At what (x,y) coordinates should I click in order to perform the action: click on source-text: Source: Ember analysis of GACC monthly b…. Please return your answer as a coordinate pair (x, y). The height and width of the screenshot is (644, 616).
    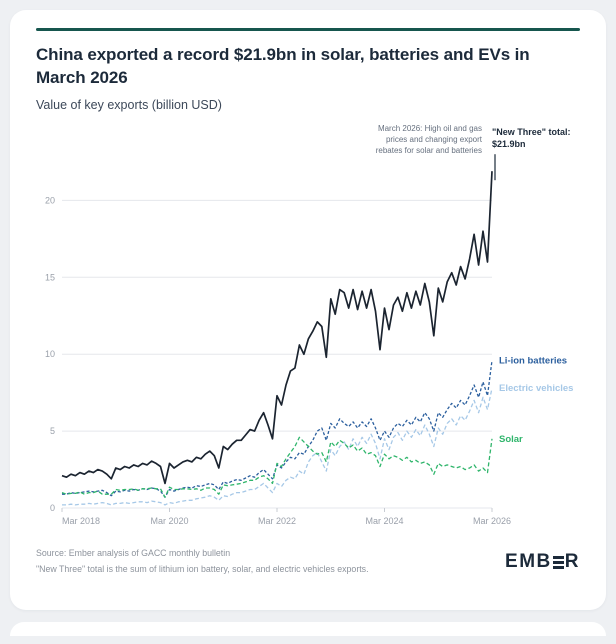
    Looking at the image, I should click on (133, 553).